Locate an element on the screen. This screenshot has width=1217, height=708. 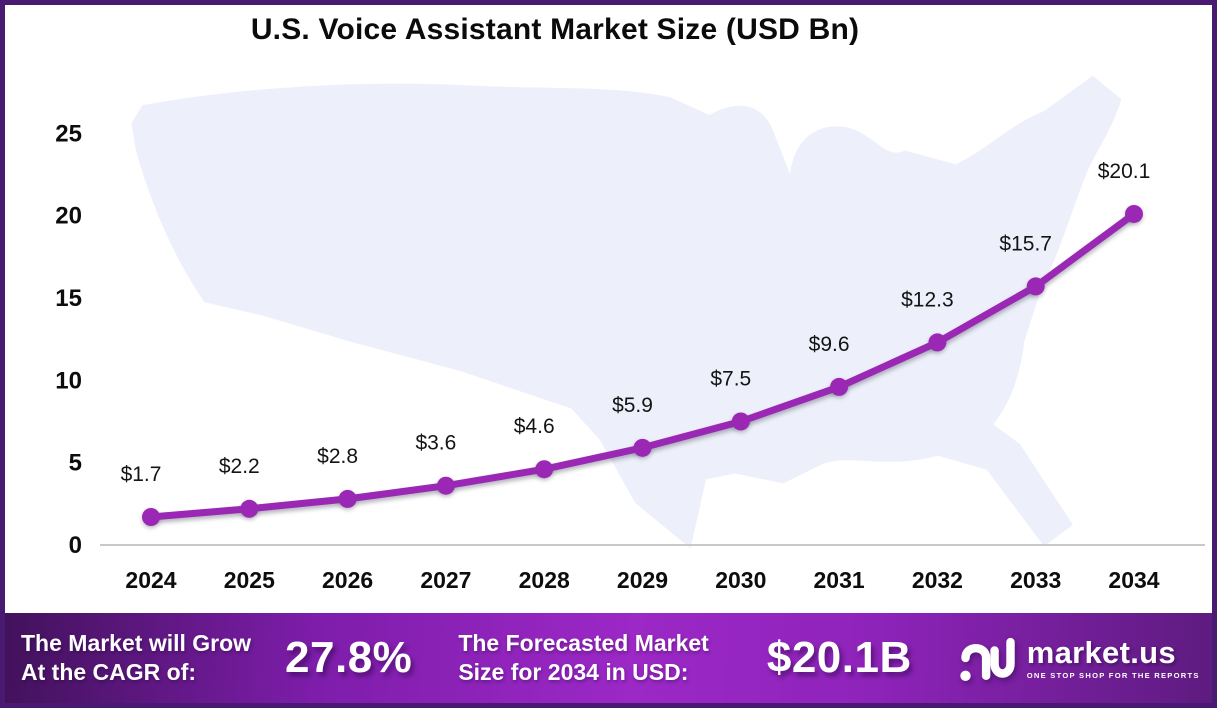
y-axis-tick-label: 10 is located at coordinates (68, 380).